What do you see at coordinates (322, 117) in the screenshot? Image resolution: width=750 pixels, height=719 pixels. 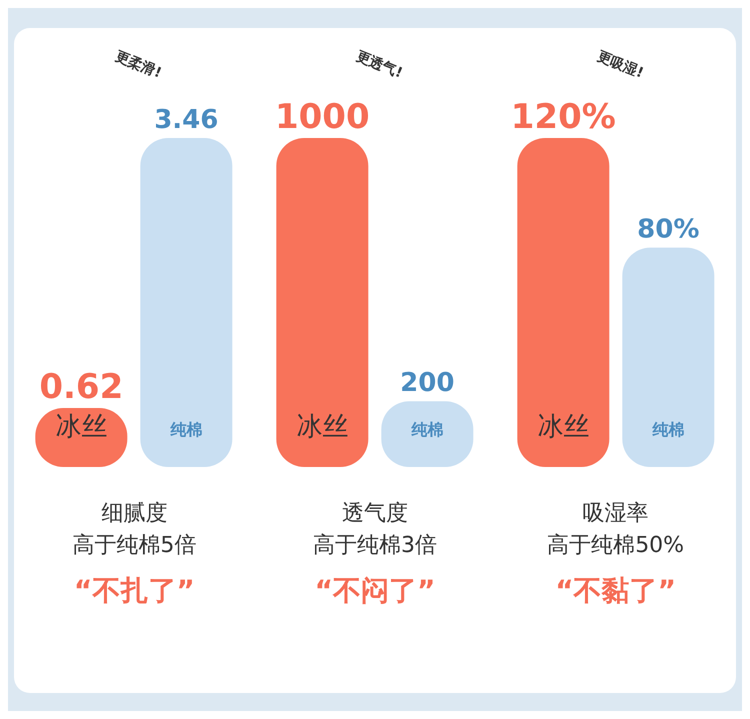 I see `data-label: 1000` at bounding box center [322, 117].